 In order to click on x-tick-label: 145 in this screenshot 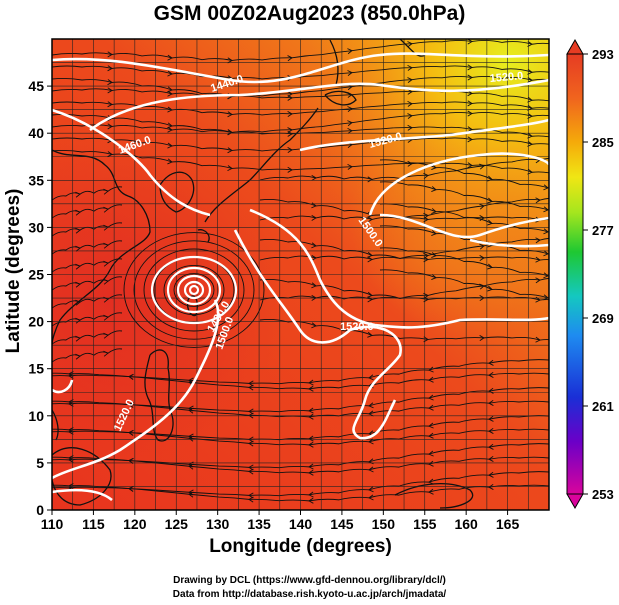, I will do `click(342, 524)`.